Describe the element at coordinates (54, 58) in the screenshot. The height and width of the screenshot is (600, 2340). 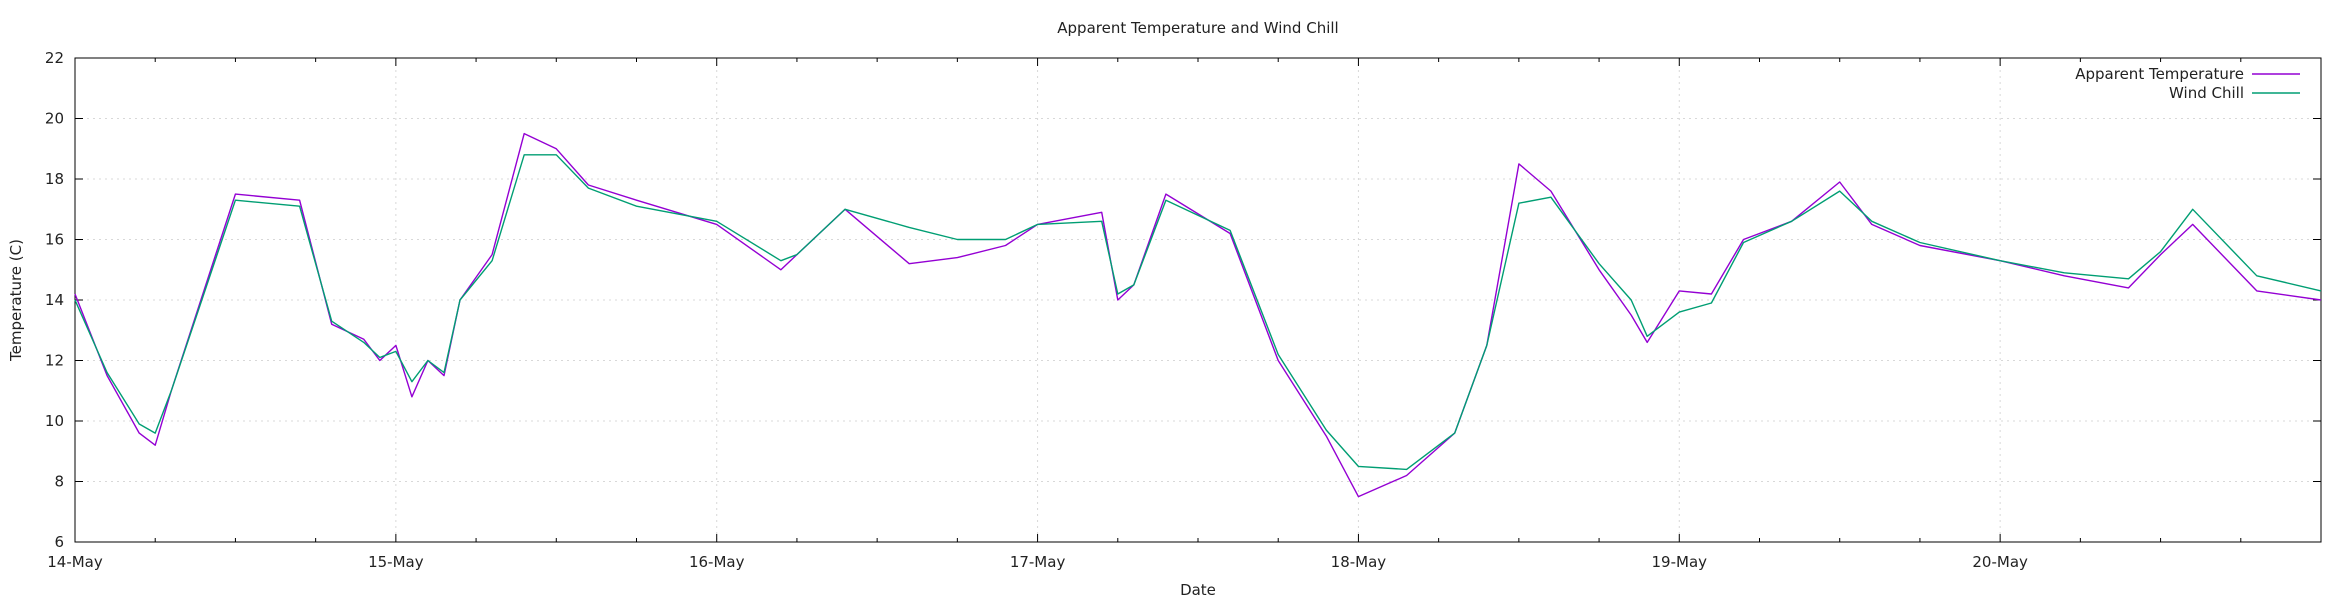
I see `y-tick-label: 22` at that location.